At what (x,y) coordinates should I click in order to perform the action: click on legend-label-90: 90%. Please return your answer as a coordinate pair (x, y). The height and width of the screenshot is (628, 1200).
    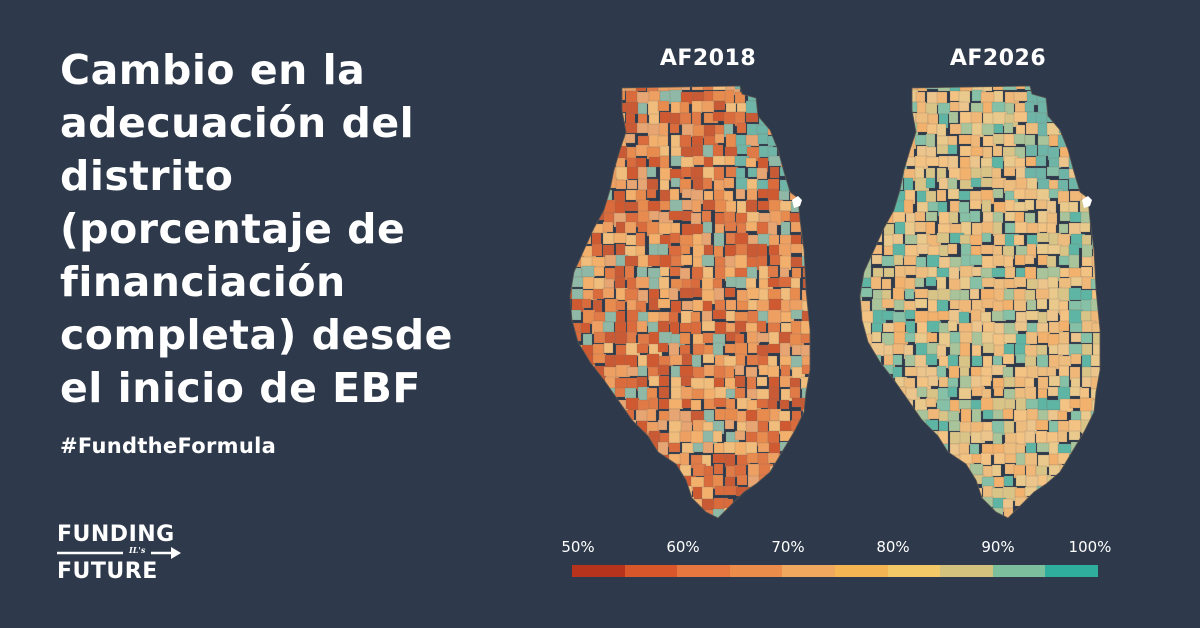
    Looking at the image, I should click on (998, 547).